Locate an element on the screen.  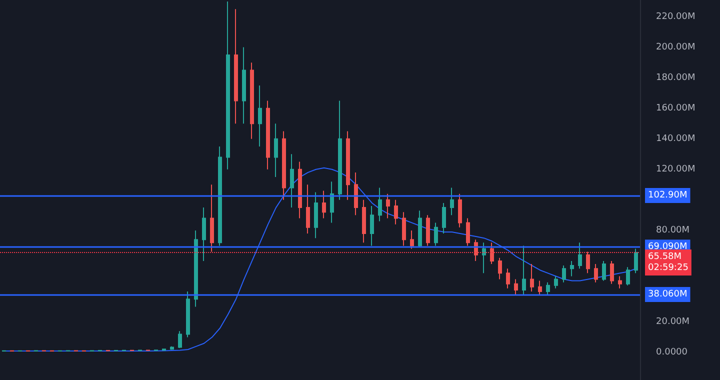
ref-line-label: 65.58M 02:59:25 is located at coordinates (668, 262).